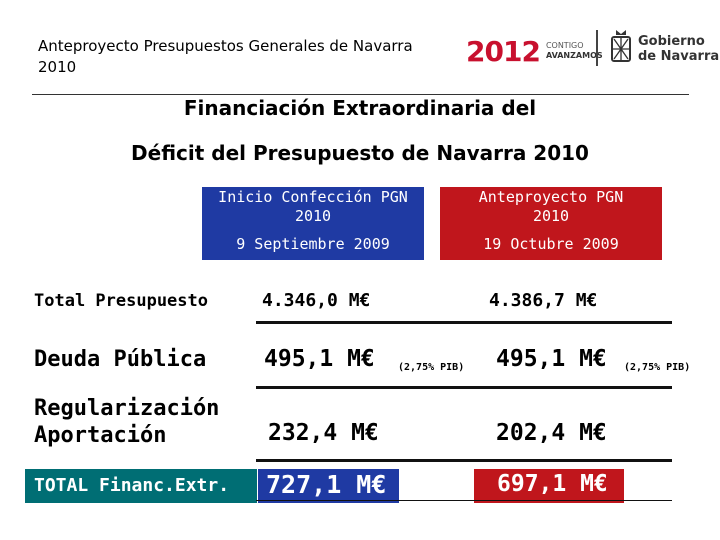 The image size is (720, 540). What do you see at coordinates (316, 300) in the screenshot?
I see `value-total-presupuesto-col1: 4.346,0 M€` at bounding box center [316, 300].